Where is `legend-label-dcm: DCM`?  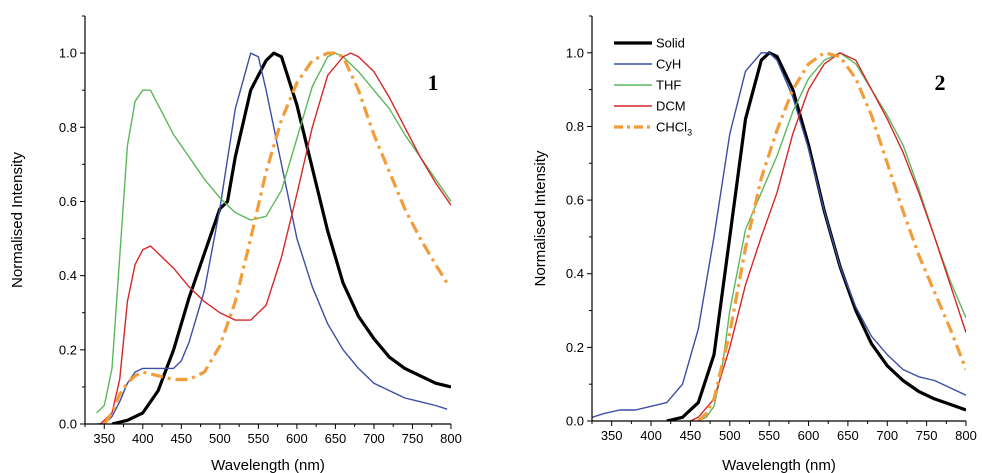
legend-label-dcm: DCM is located at coordinates (671, 106).